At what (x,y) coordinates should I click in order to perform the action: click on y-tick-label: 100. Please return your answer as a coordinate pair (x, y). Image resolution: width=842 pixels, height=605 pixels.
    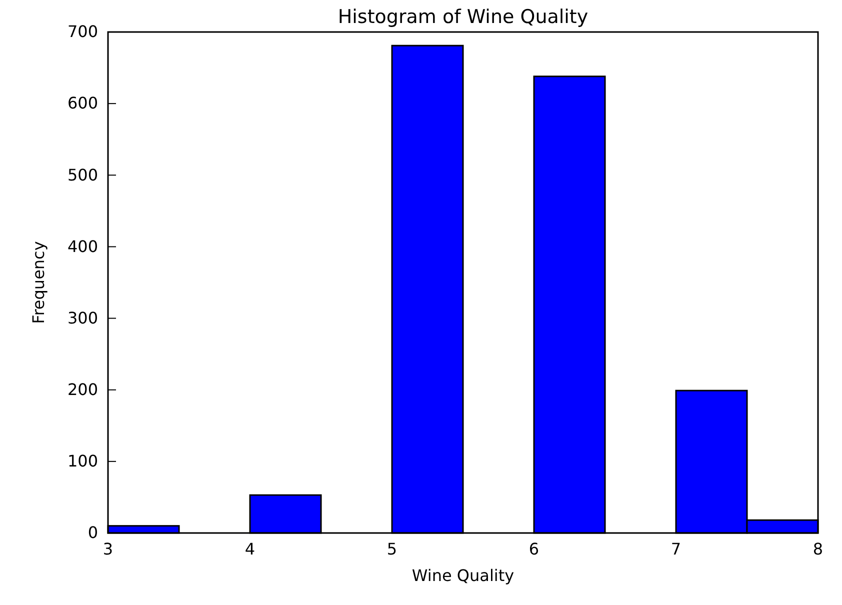
    Looking at the image, I should click on (82, 461).